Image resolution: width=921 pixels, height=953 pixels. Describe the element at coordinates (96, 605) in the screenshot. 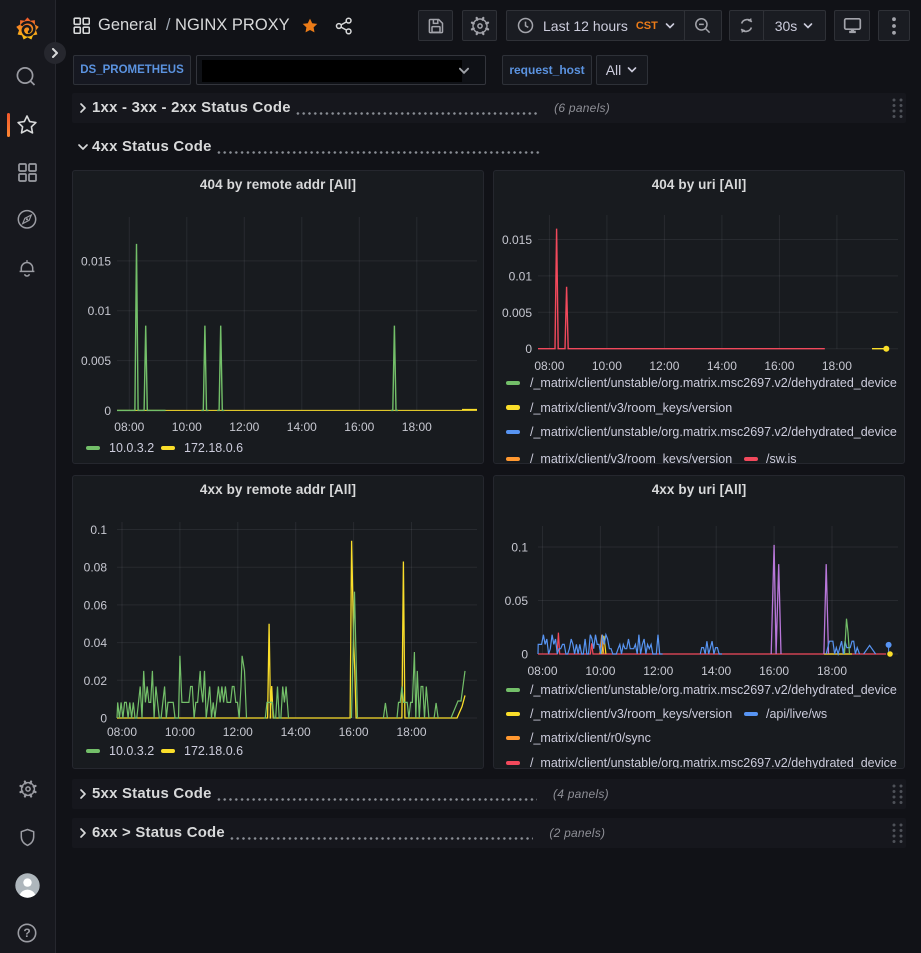

I see `svg-text: 0.06` at that location.